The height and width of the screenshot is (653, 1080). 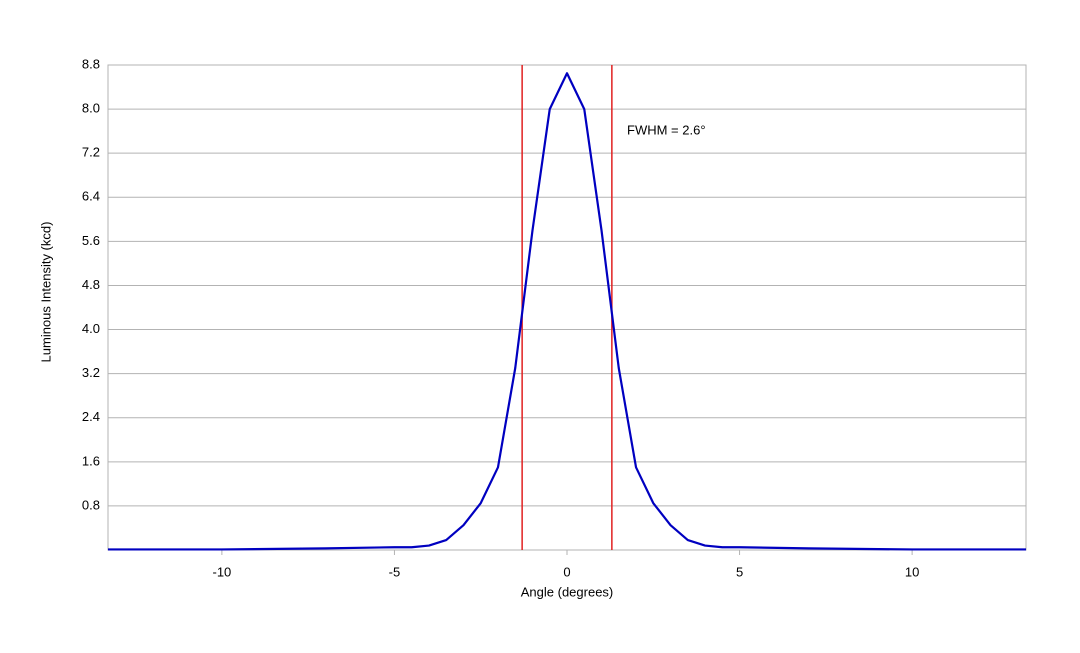 What do you see at coordinates (91, 240) in the screenshot?
I see `y-tick-label: 5.6` at bounding box center [91, 240].